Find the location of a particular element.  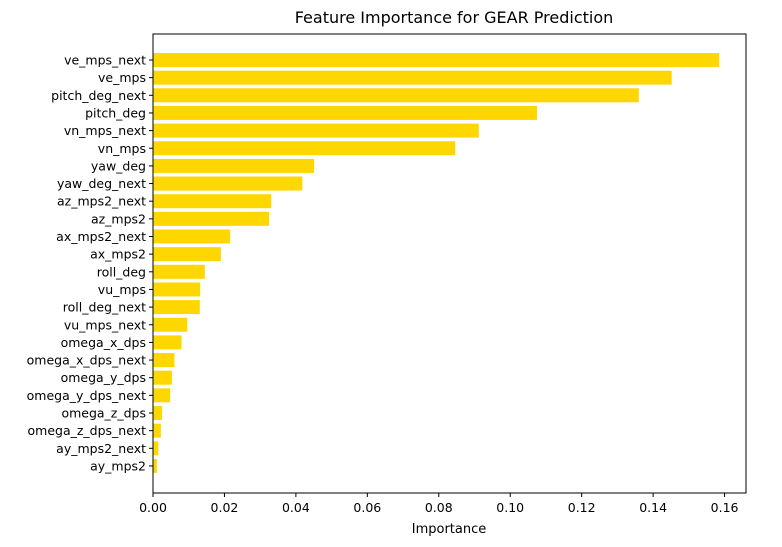

category-label: ay_mps2_next is located at coordinates (101, 448).